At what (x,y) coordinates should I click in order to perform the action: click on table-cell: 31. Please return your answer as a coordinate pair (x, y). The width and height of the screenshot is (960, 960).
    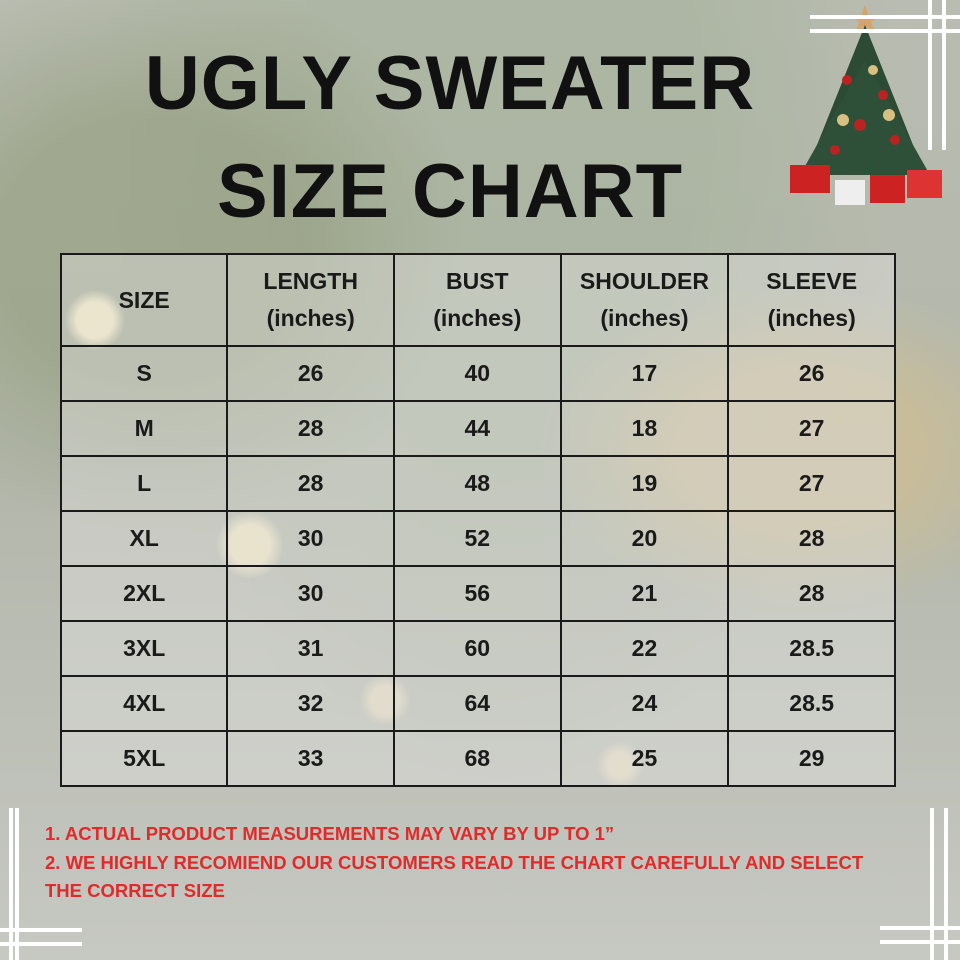
    Looking at the image, I should click on (311, 648).